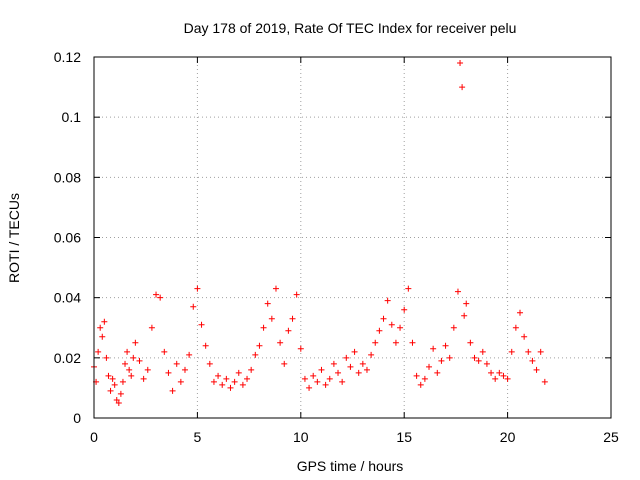 The image size is (640, 480). I want to click on y-tick-label: 0.08, so click(67, 177).